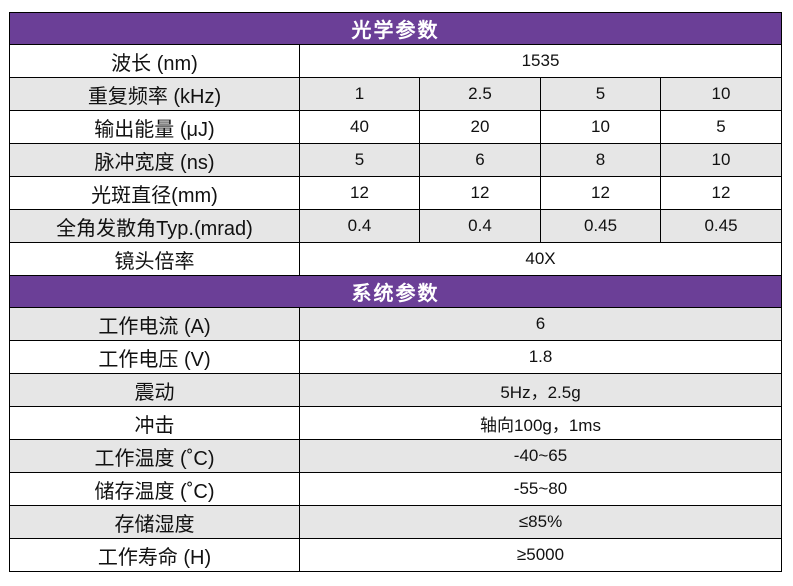 Image resolution: width=793 pixels, height=586 pixels. I want to click on pulse-width-label: 脉冲宽度 (ns), so click(154, 160).